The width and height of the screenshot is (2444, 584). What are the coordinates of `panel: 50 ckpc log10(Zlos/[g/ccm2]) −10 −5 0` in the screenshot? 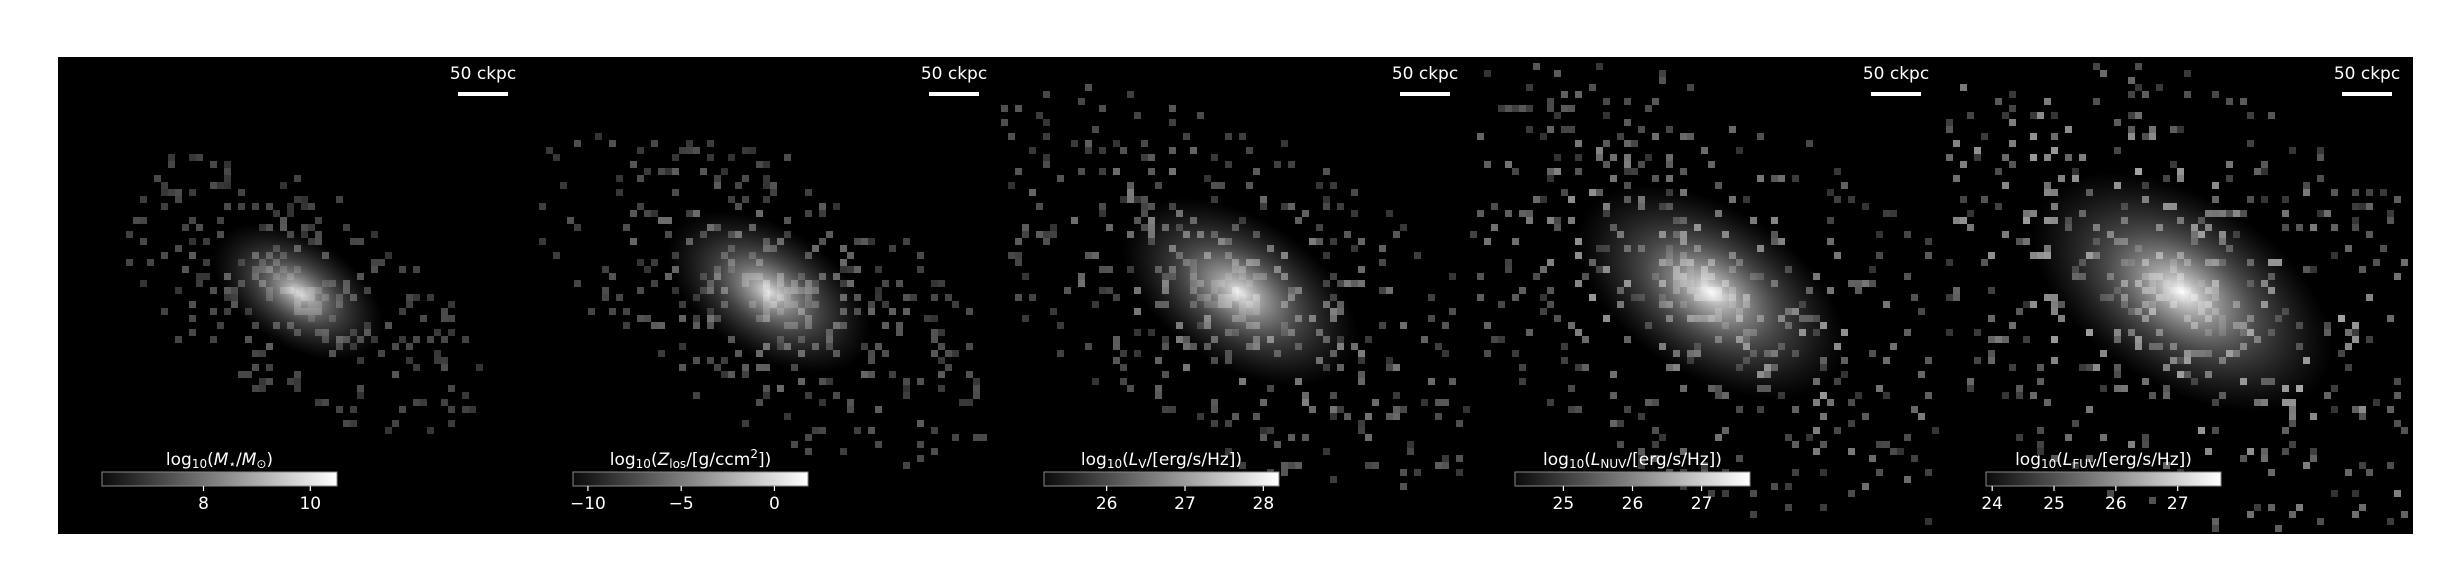 It's located at (763, 289).